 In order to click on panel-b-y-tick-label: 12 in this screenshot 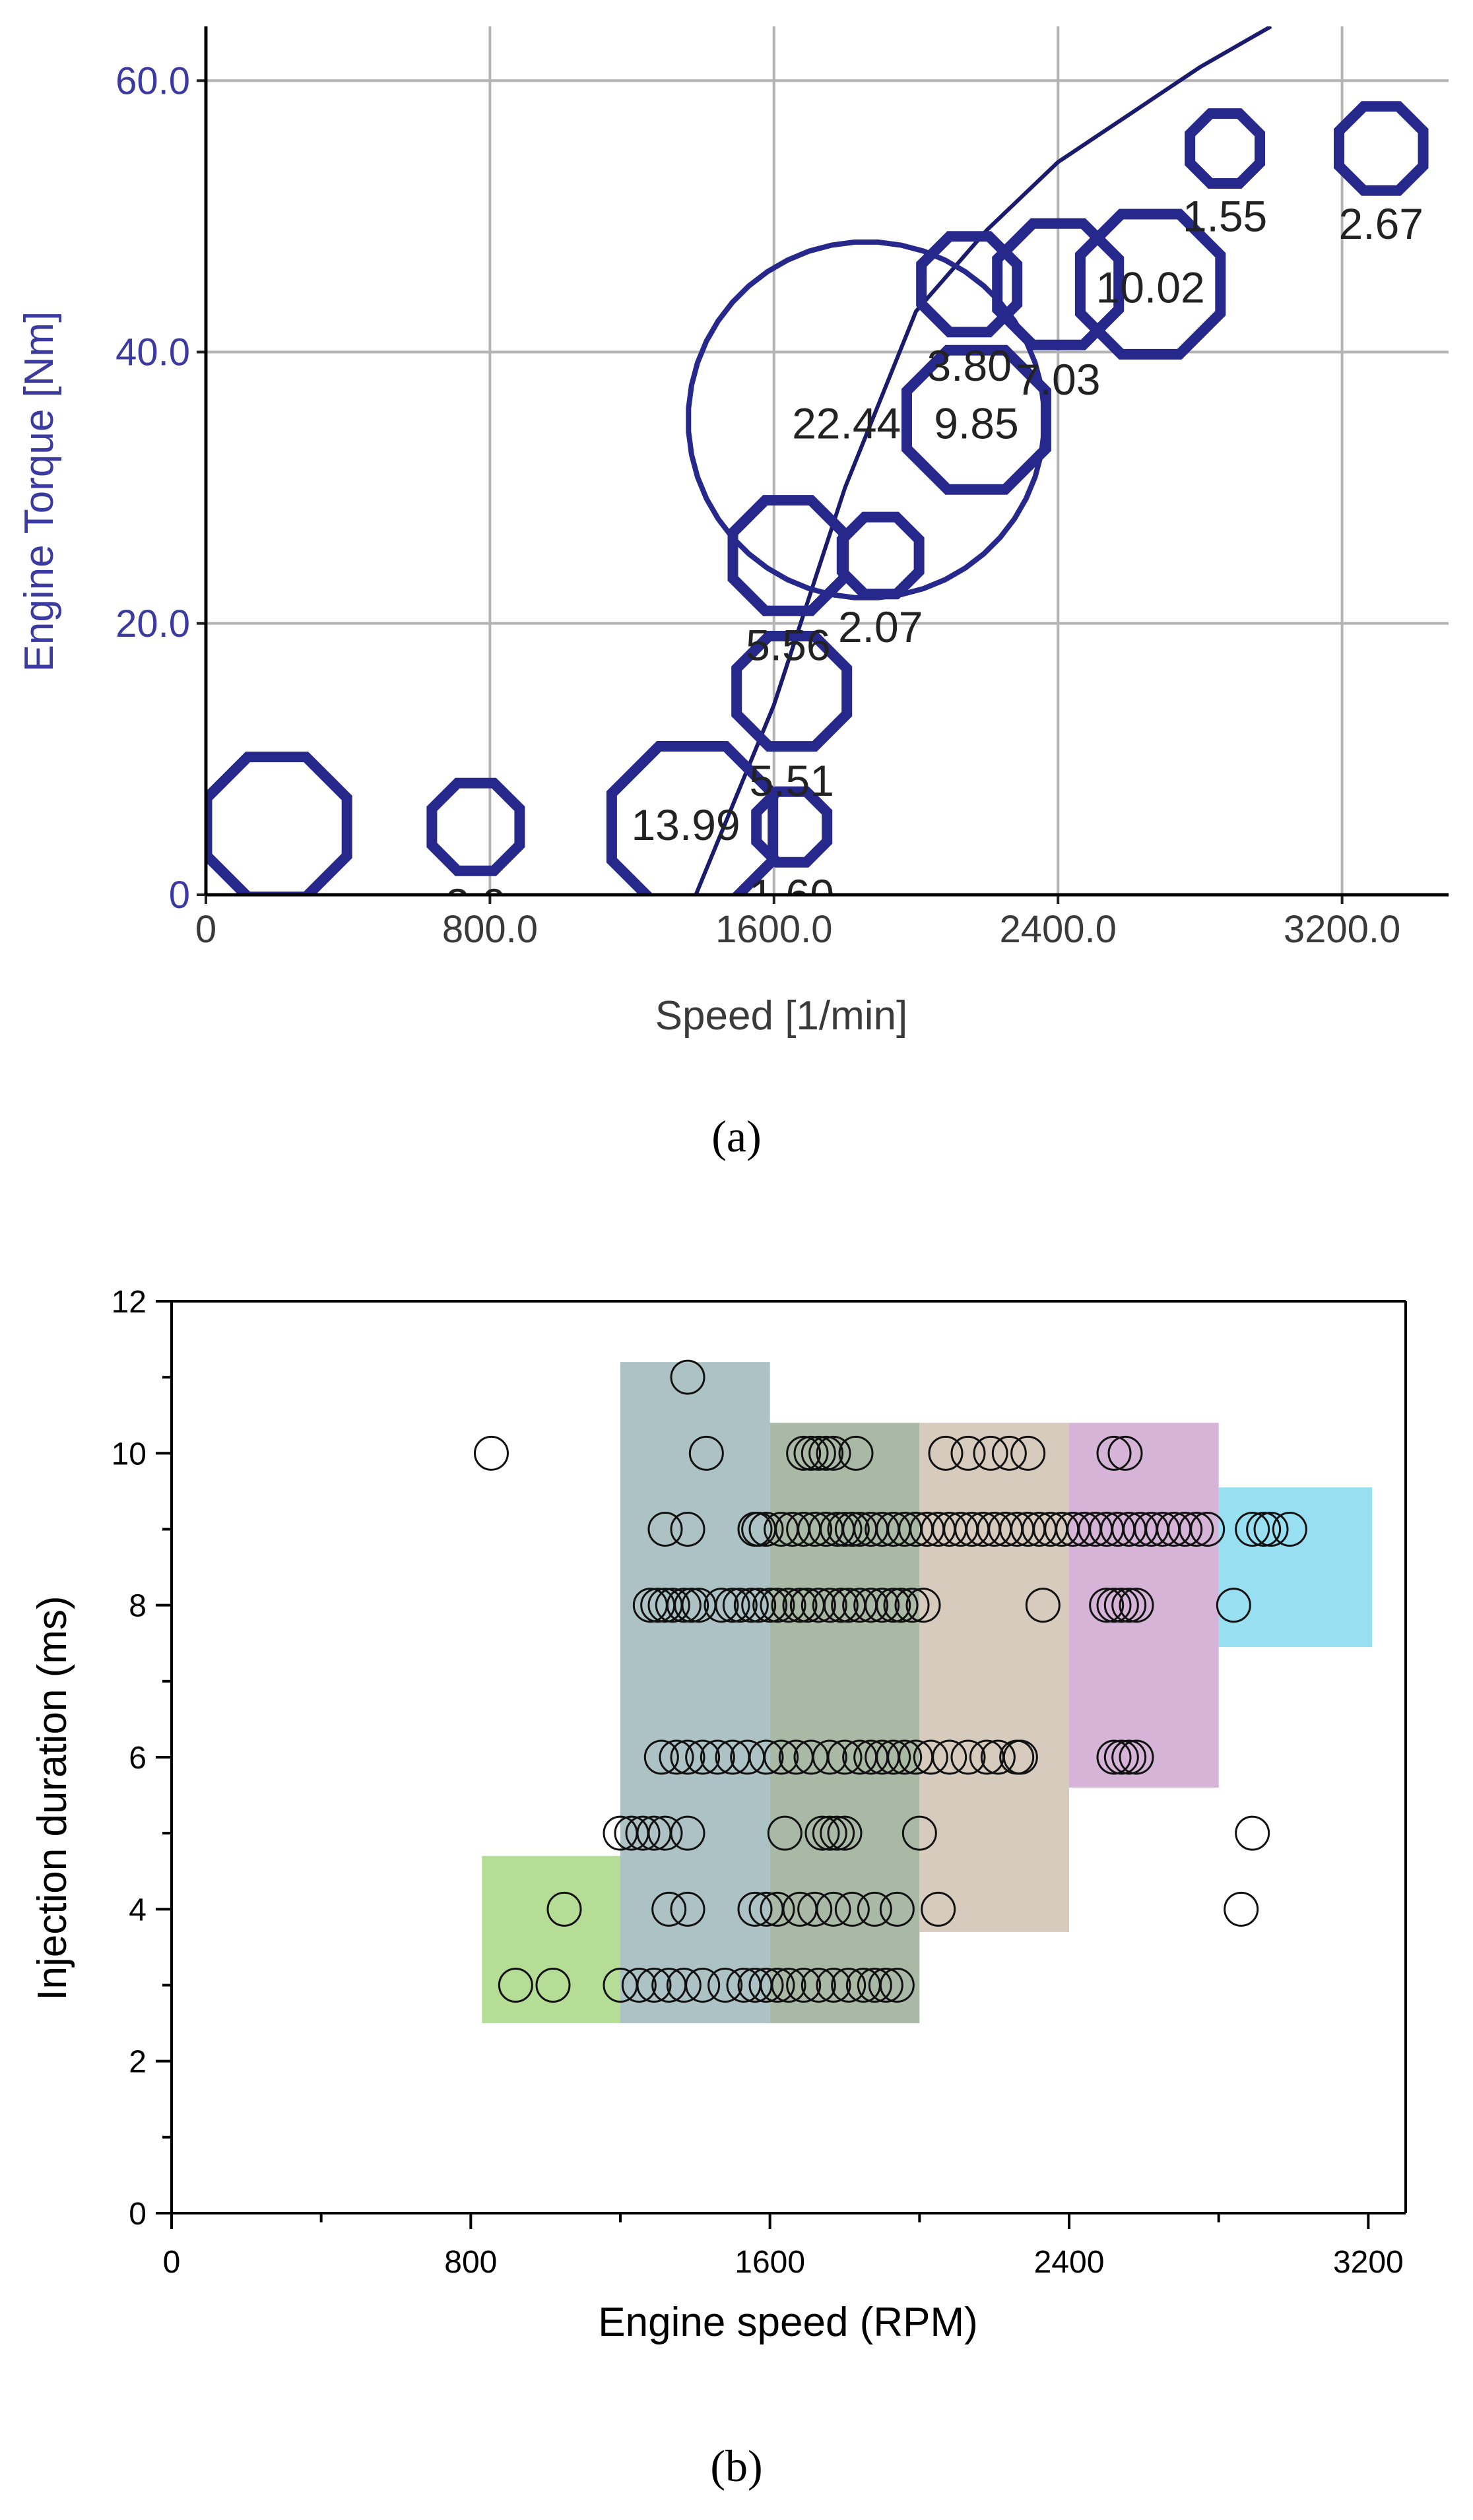, I will do `click(129, 1302)`.